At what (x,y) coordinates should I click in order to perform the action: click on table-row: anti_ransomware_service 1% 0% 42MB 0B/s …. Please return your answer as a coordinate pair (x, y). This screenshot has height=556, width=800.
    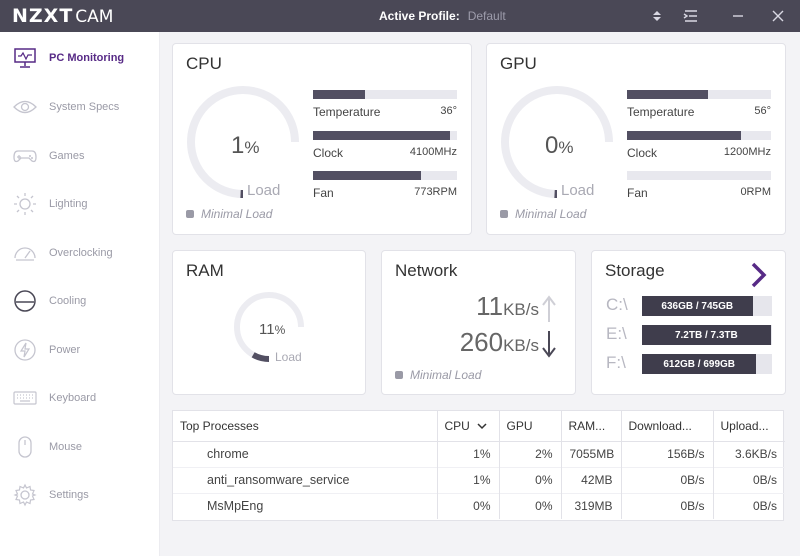
    Looking at the image, I should click on (479, 480).